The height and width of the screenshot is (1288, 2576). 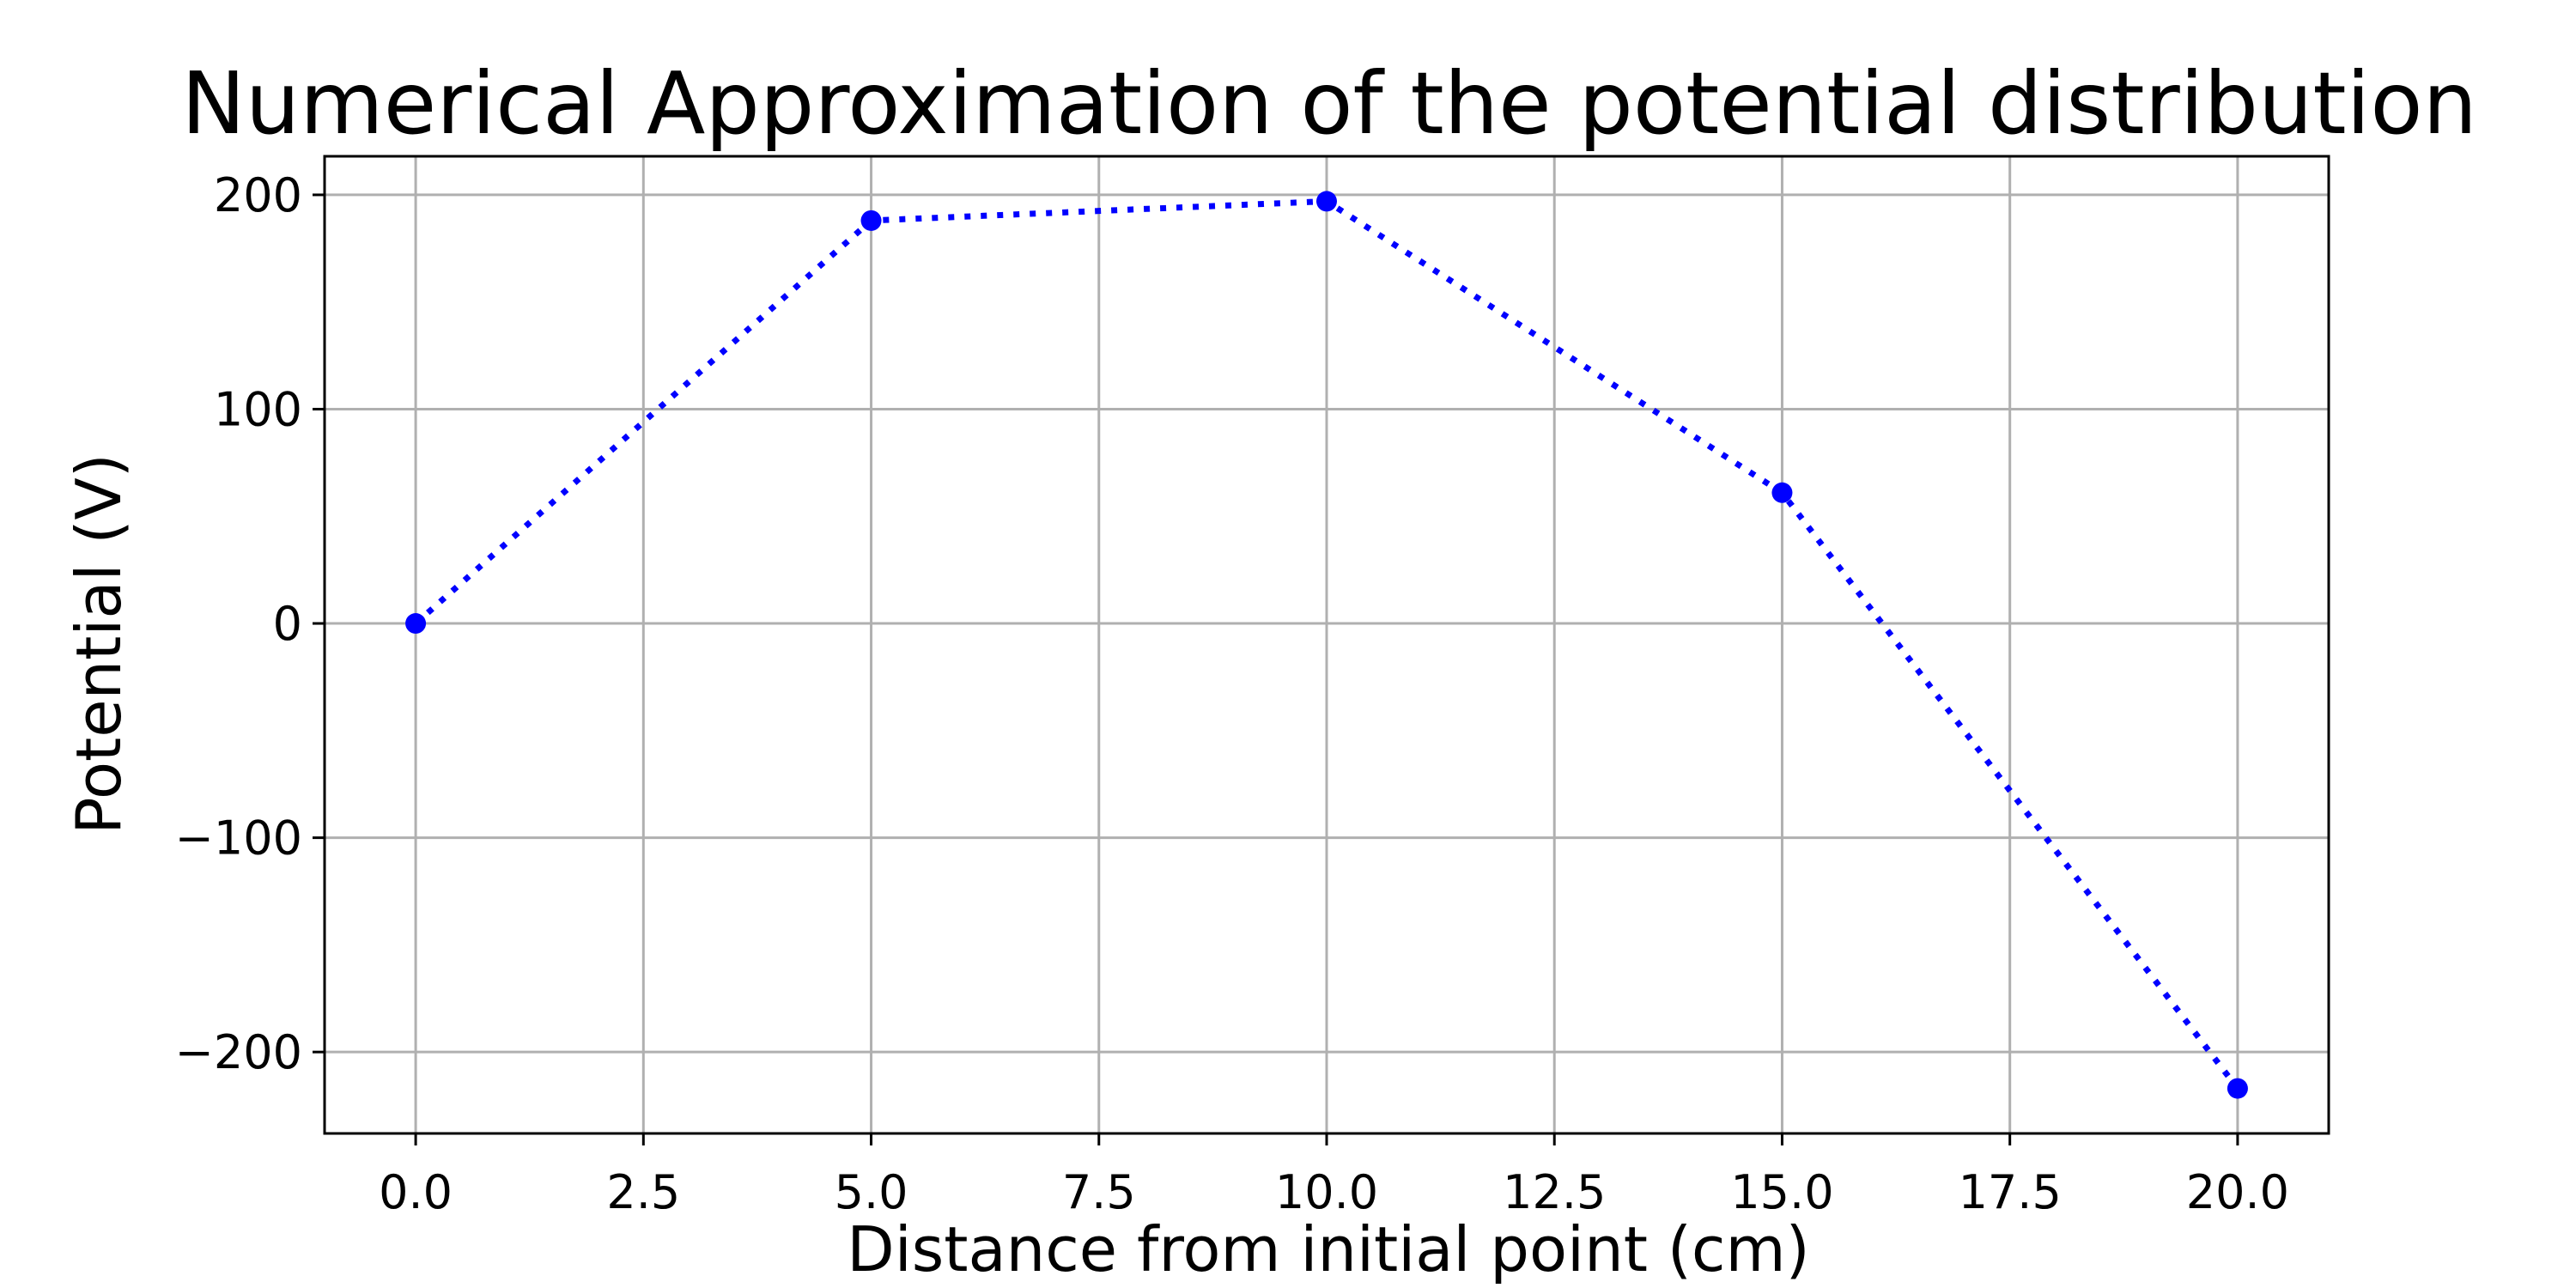 I want to click on y-axis-label: Potential (V), so click(x=99, y=644).